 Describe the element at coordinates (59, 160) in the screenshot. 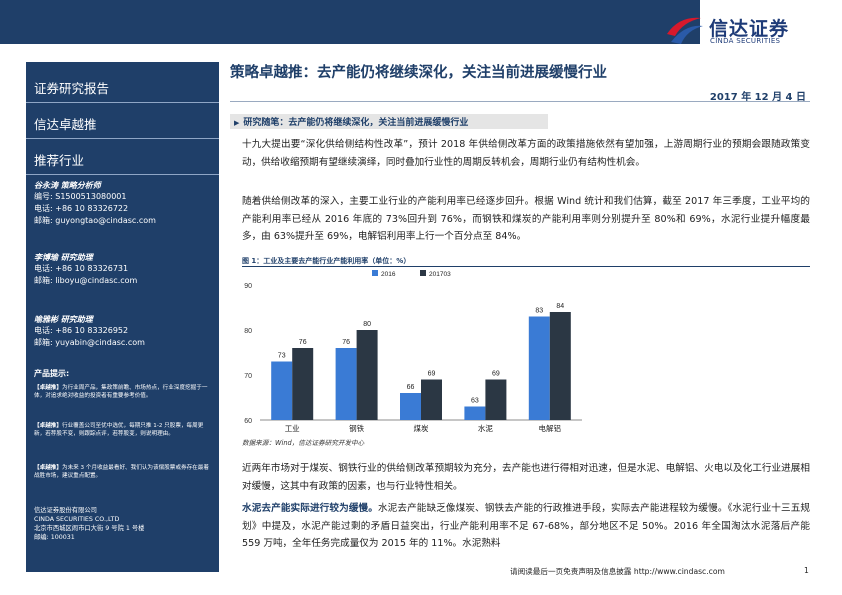

I see `section-name: 推荐行业` at that location.